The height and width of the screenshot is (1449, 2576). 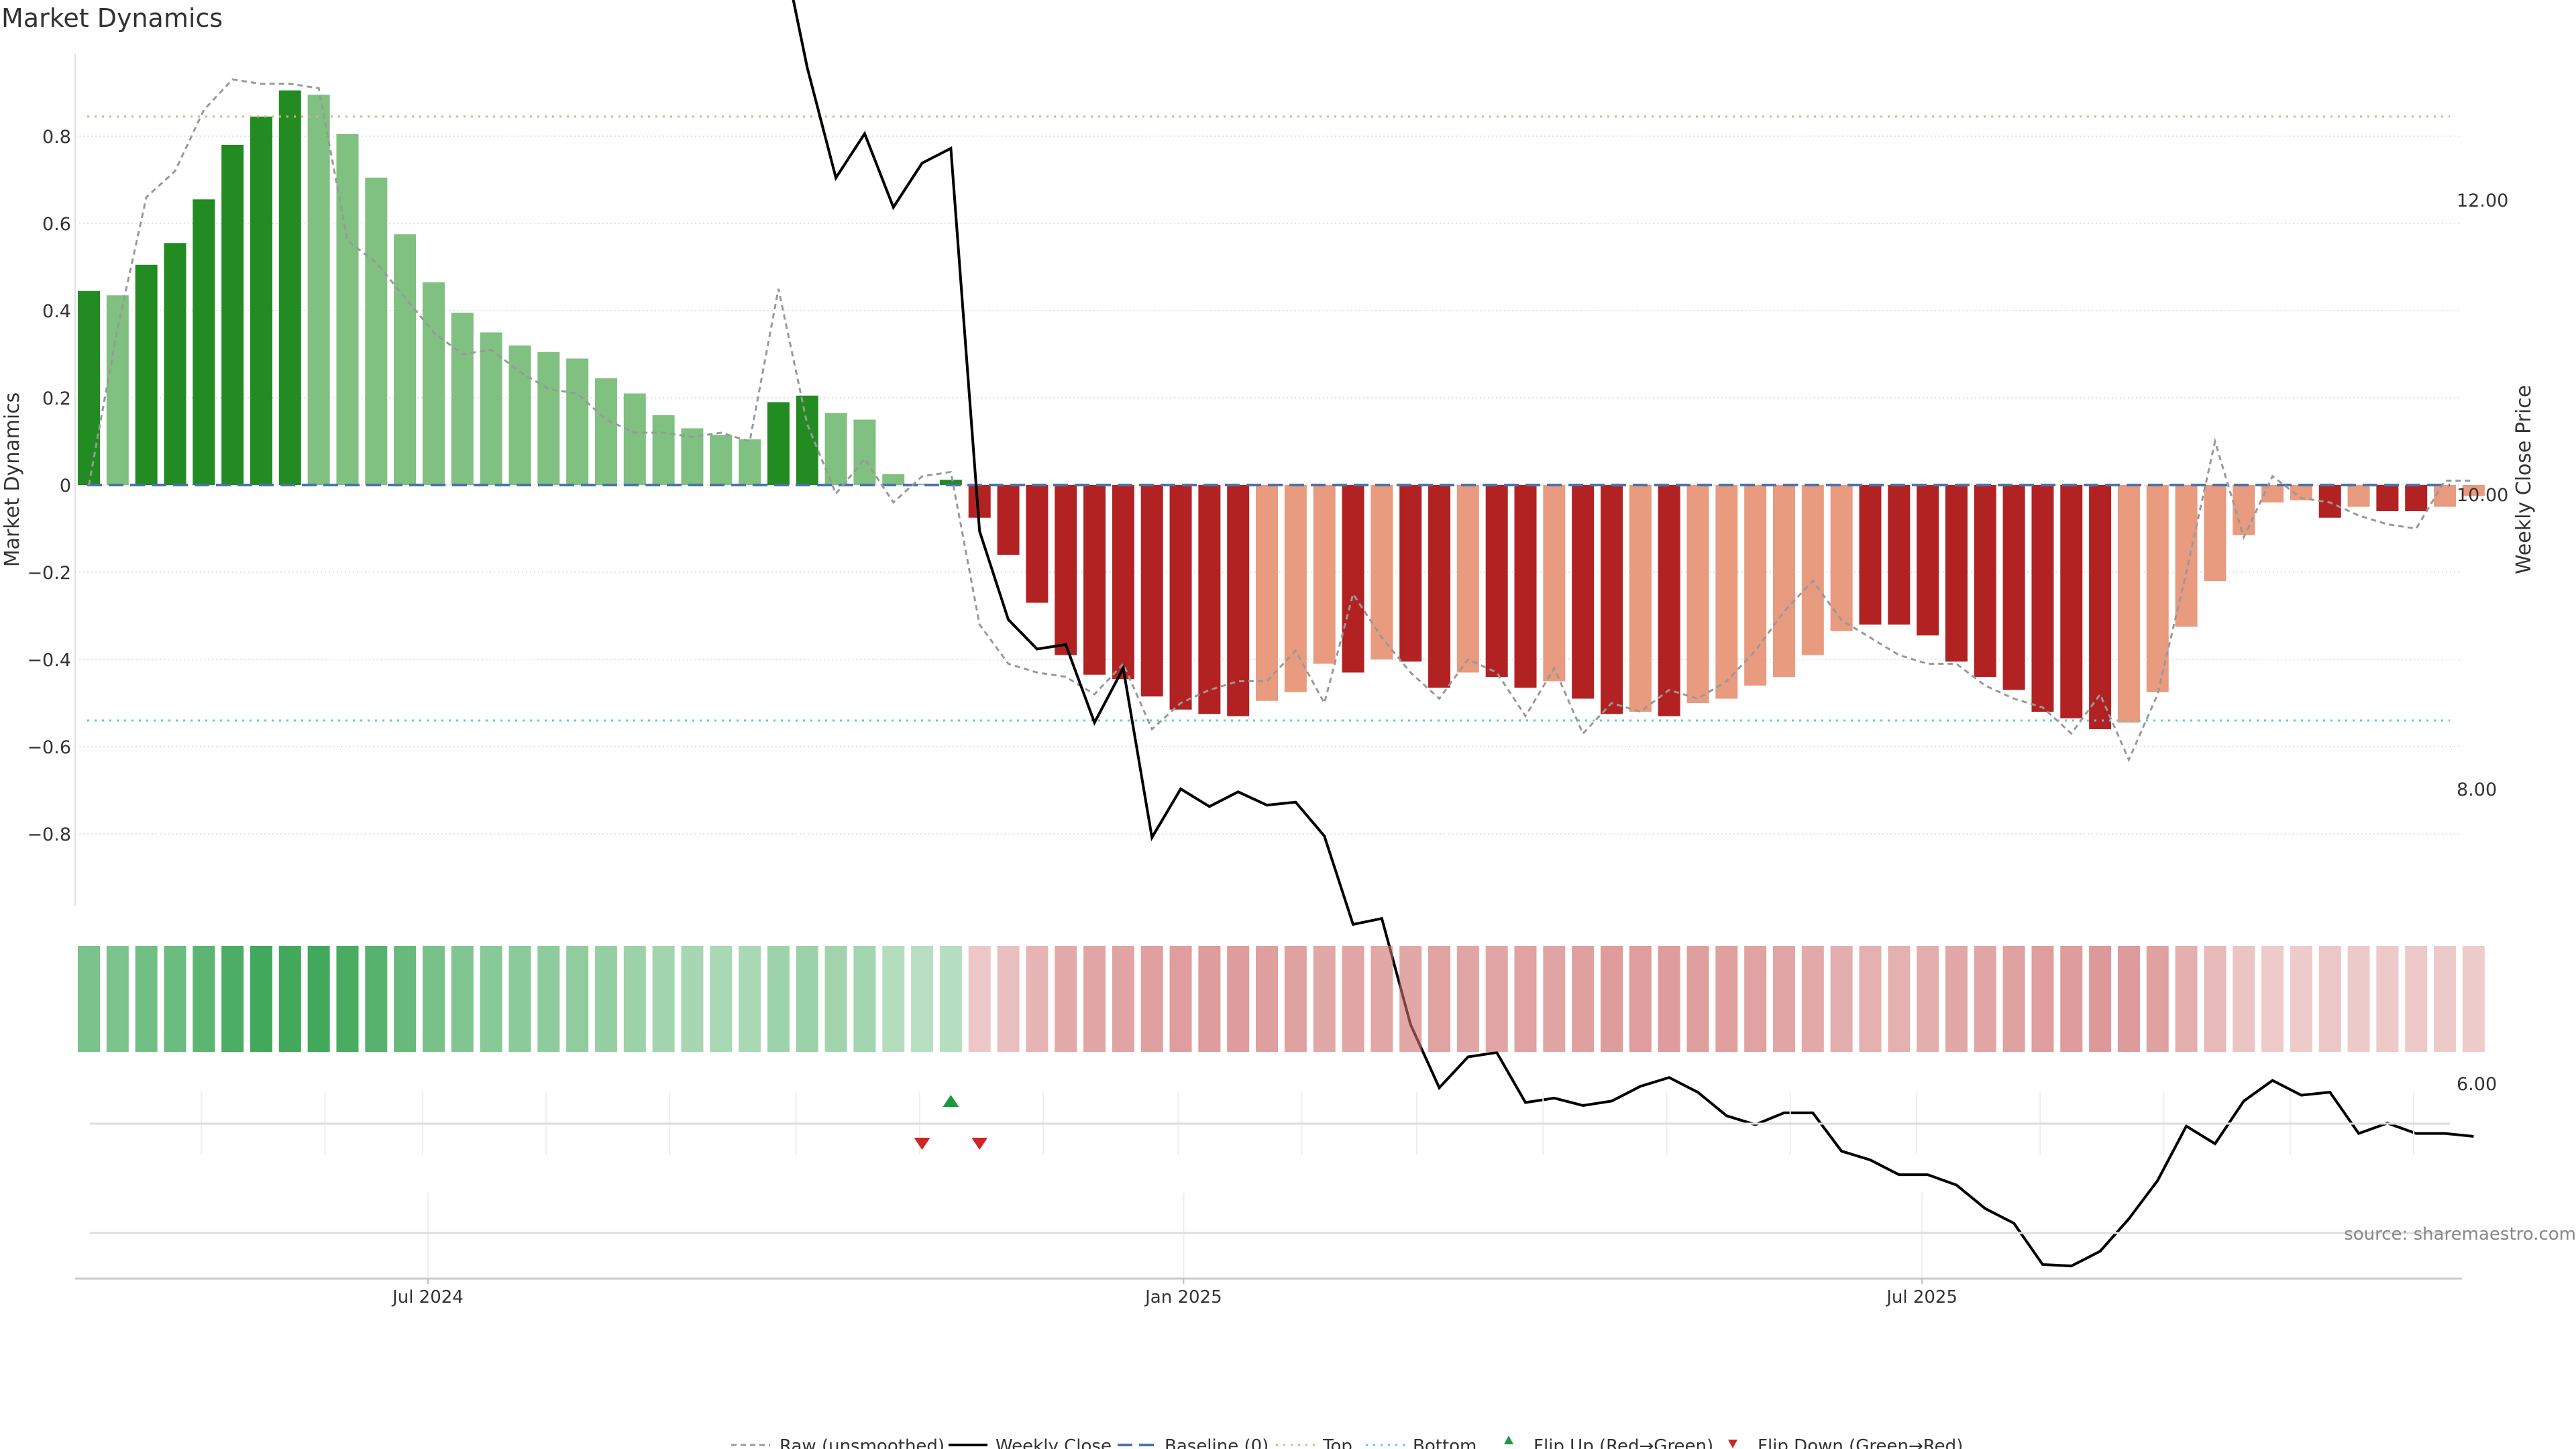 I want to click on chart-title: Market Dynamics, so click(x=112, y=18).